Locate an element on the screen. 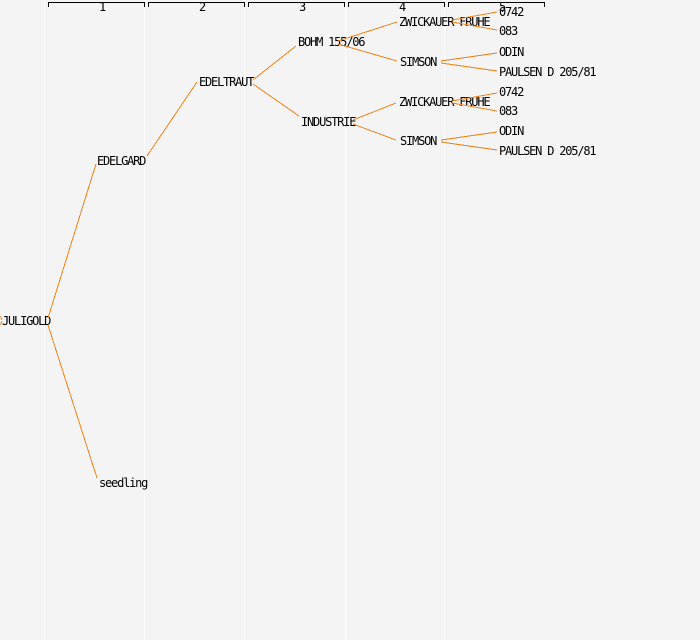  pedigree-node-0742-2: 0742 is located at coordinates (511, 92).